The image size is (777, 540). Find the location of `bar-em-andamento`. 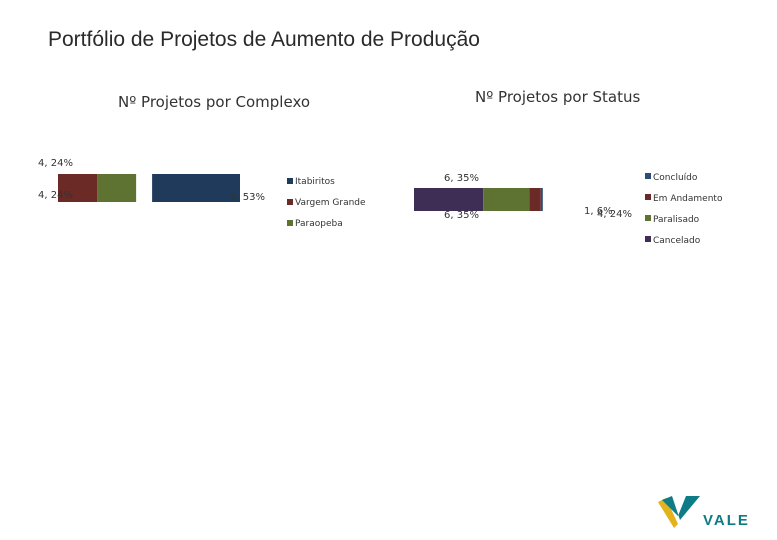

bar-em-andamento is located at coordinates (535, 199).